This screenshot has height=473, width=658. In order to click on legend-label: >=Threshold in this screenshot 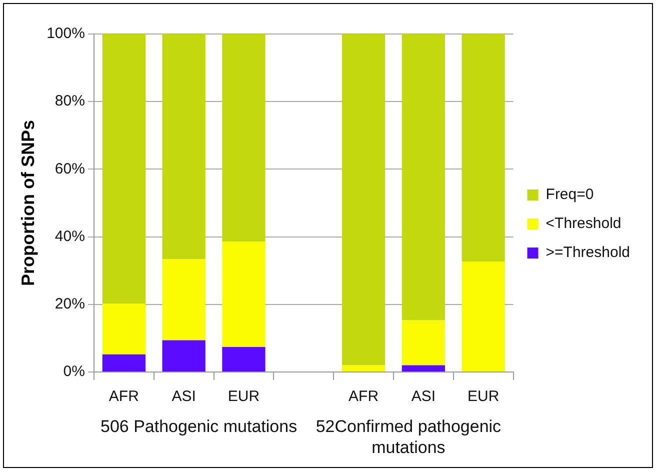, I will do `click(588, 253)`.